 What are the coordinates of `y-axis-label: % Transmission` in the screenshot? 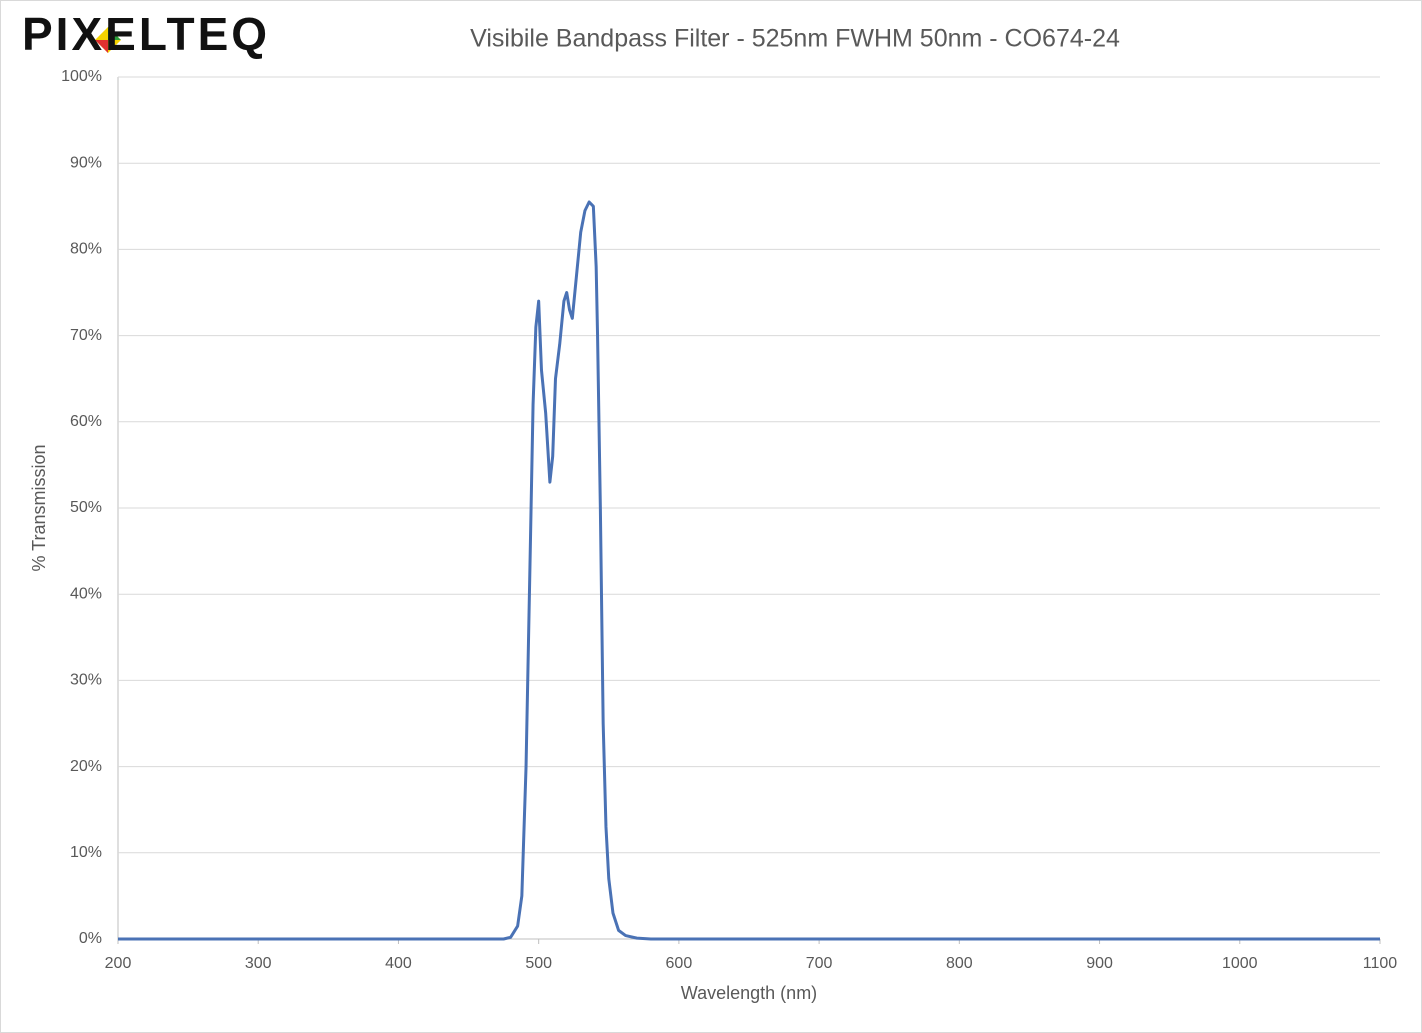 It's located at (39, 507).